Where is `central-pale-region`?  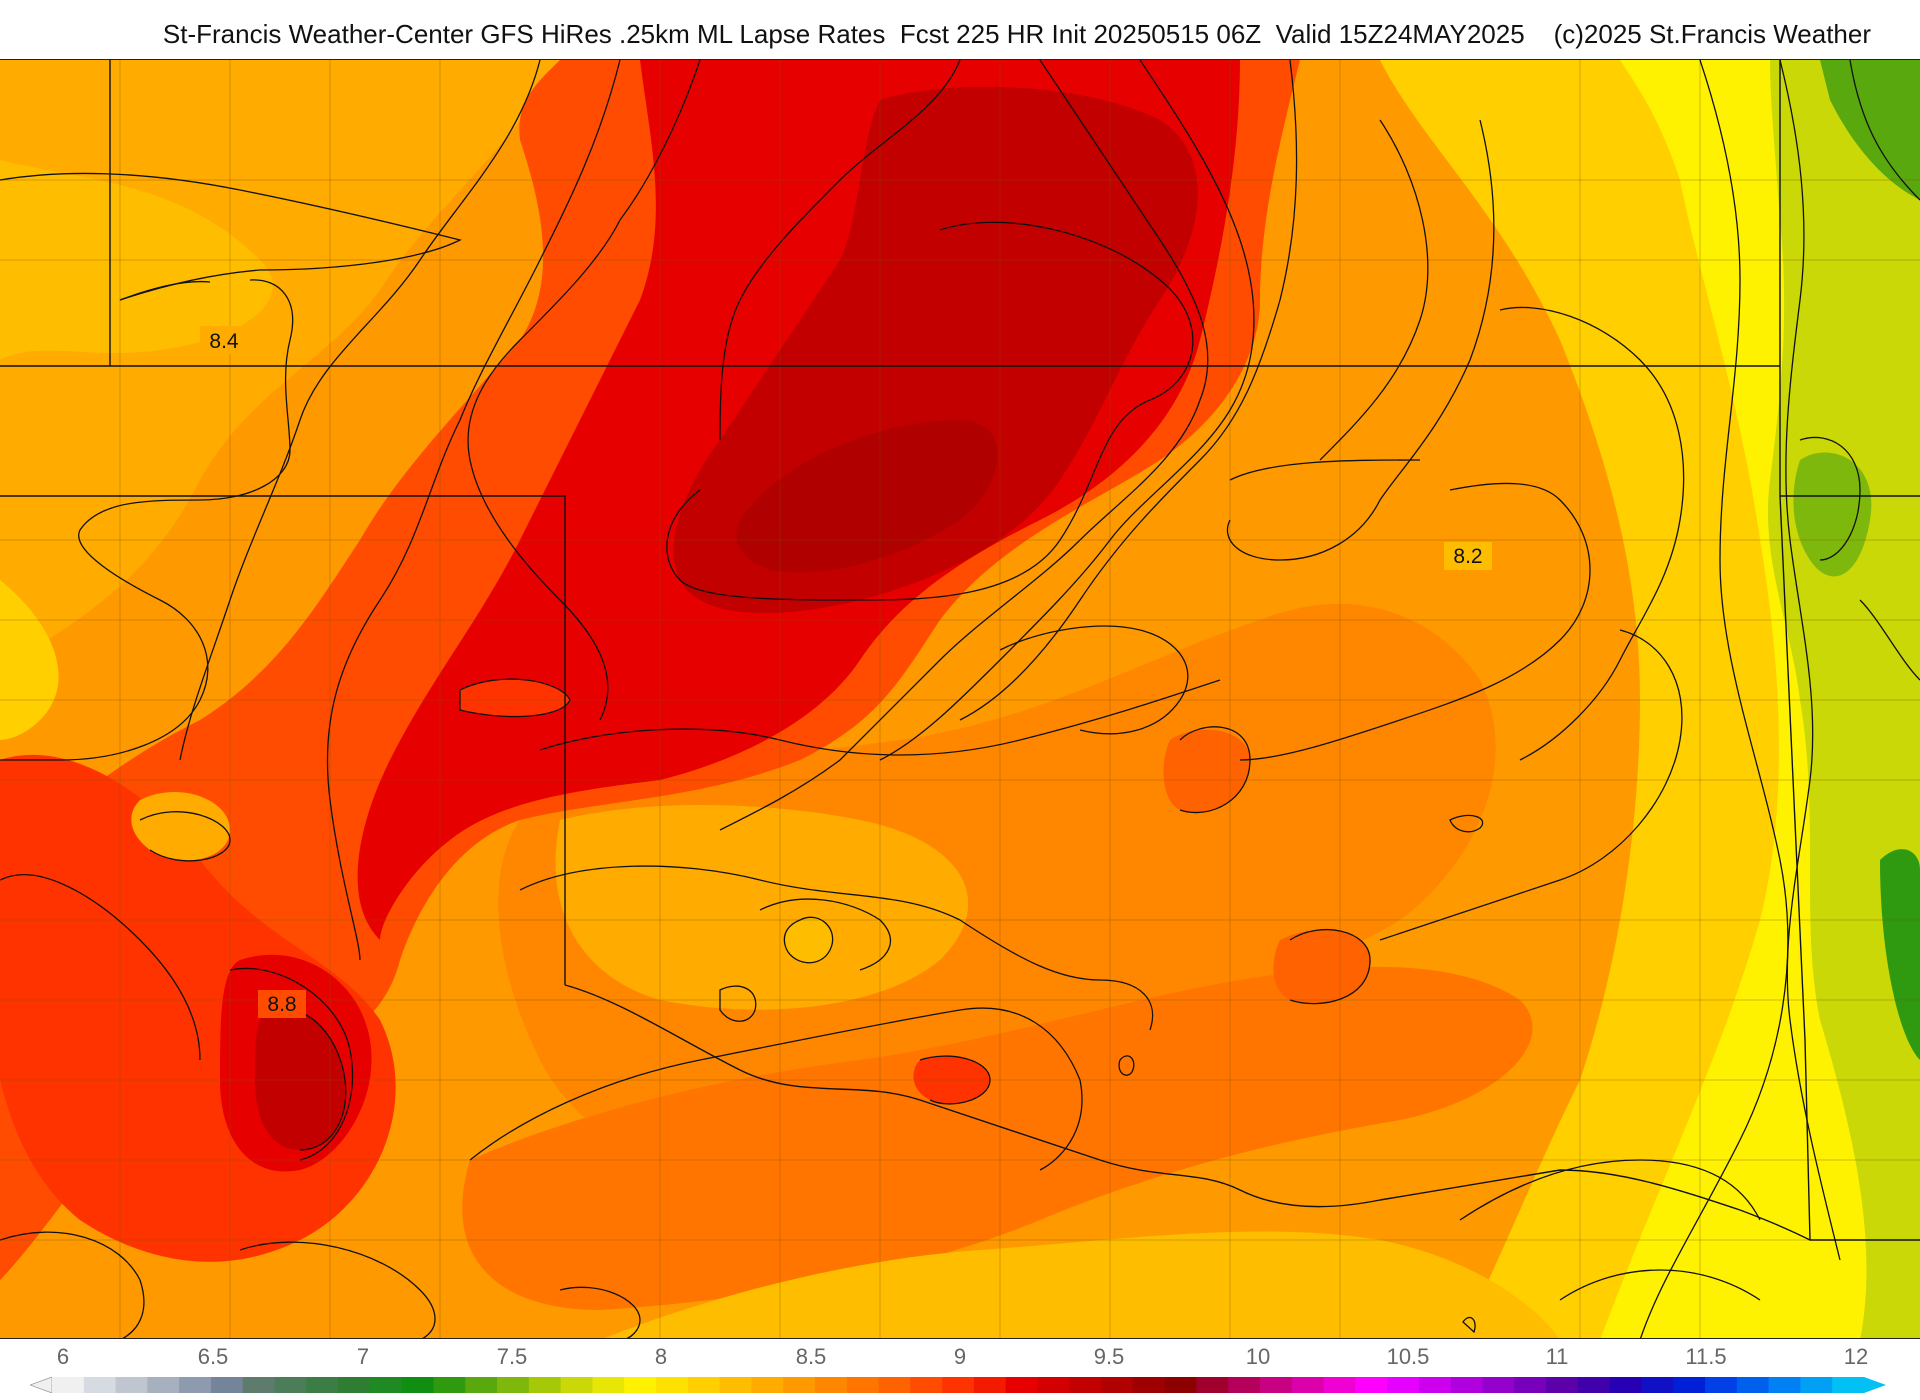
central-pale-region is located at coordinates (762, 907).